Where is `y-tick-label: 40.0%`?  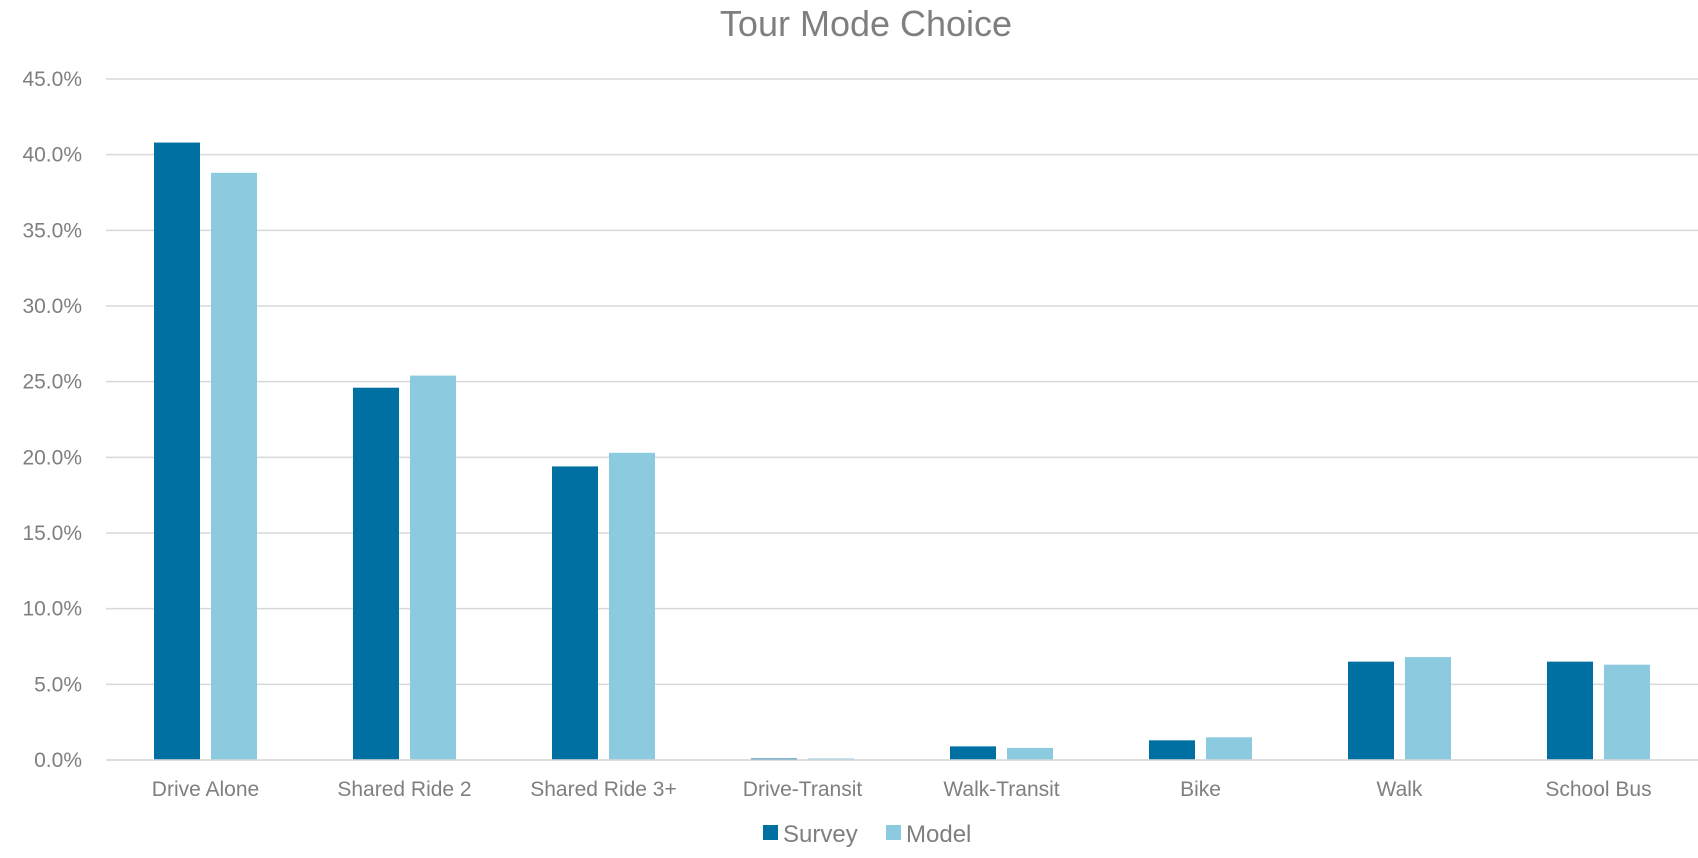 y-tick-label: 40.0% is located at coordinates (52, 155).